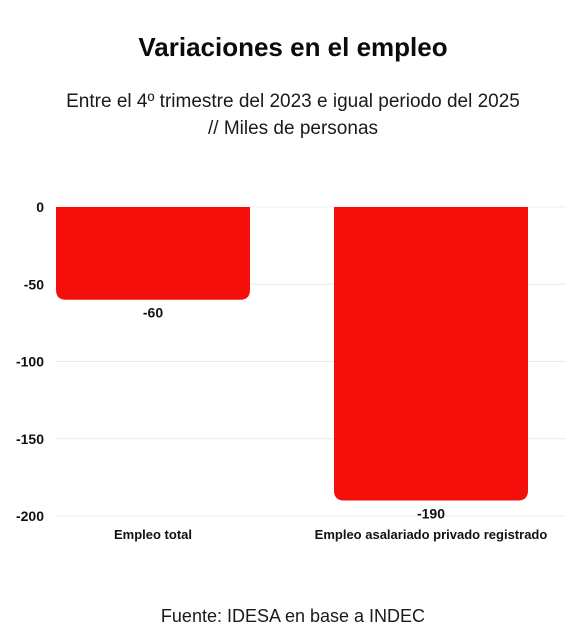  I want to click on y-tick-label: 0, so click(40, 207).